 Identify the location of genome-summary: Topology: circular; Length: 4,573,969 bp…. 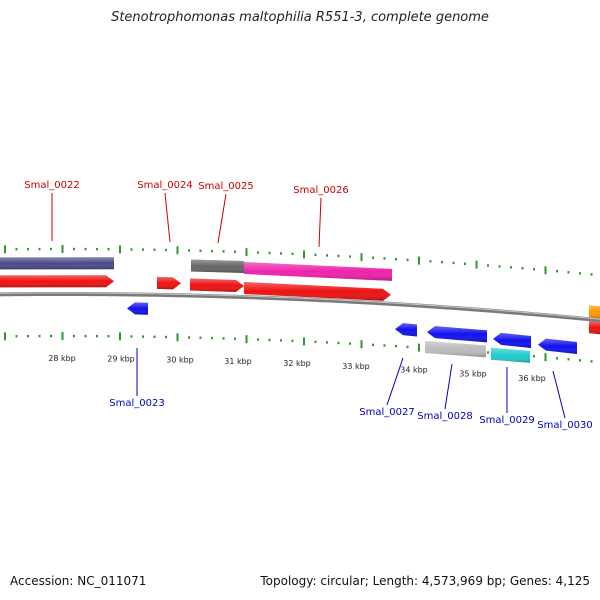
(425, 581).